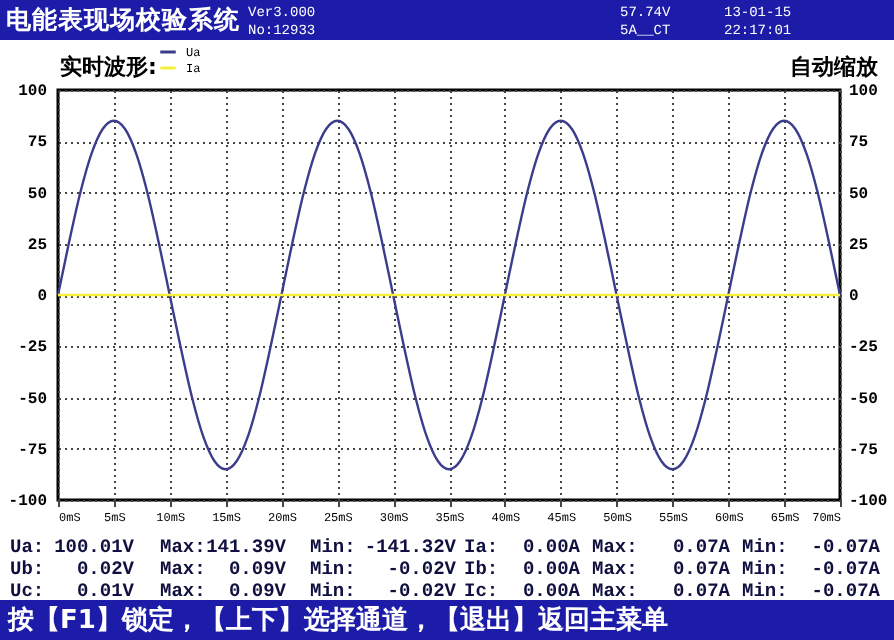 This screenshot has width=894, height=640. I want to click on y-tick-label: 0, so click(42, 297).